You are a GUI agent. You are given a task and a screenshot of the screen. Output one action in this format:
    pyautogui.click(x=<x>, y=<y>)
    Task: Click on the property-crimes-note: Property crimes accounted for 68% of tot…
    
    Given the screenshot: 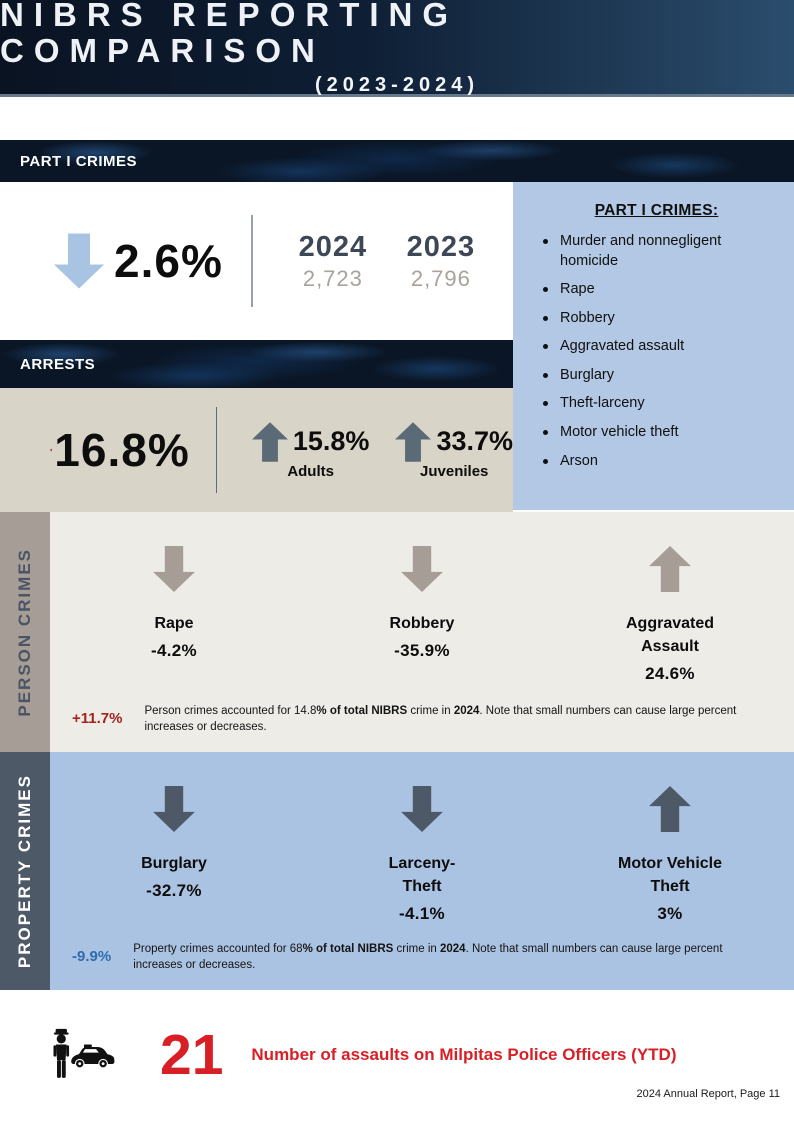 What is the action you would take?
    pyautogui.click(x=448, y=957)
    